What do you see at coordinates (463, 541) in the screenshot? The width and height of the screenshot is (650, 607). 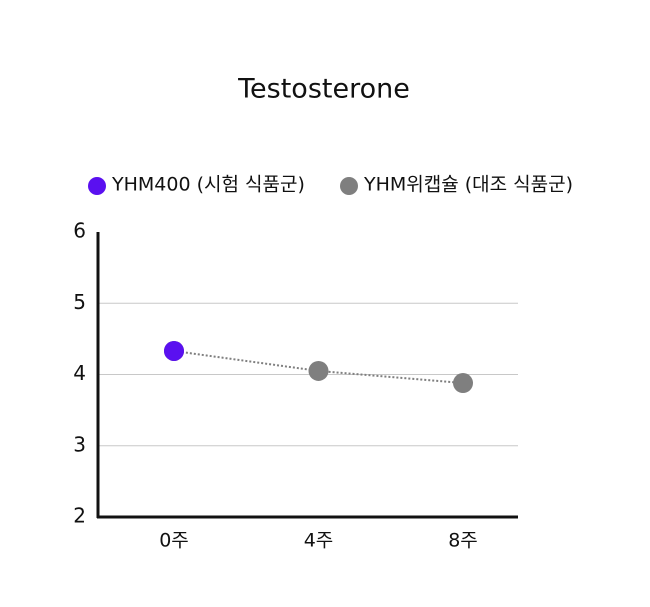 I see `x-tick-label: 8주` at bounding box center [463, 541].